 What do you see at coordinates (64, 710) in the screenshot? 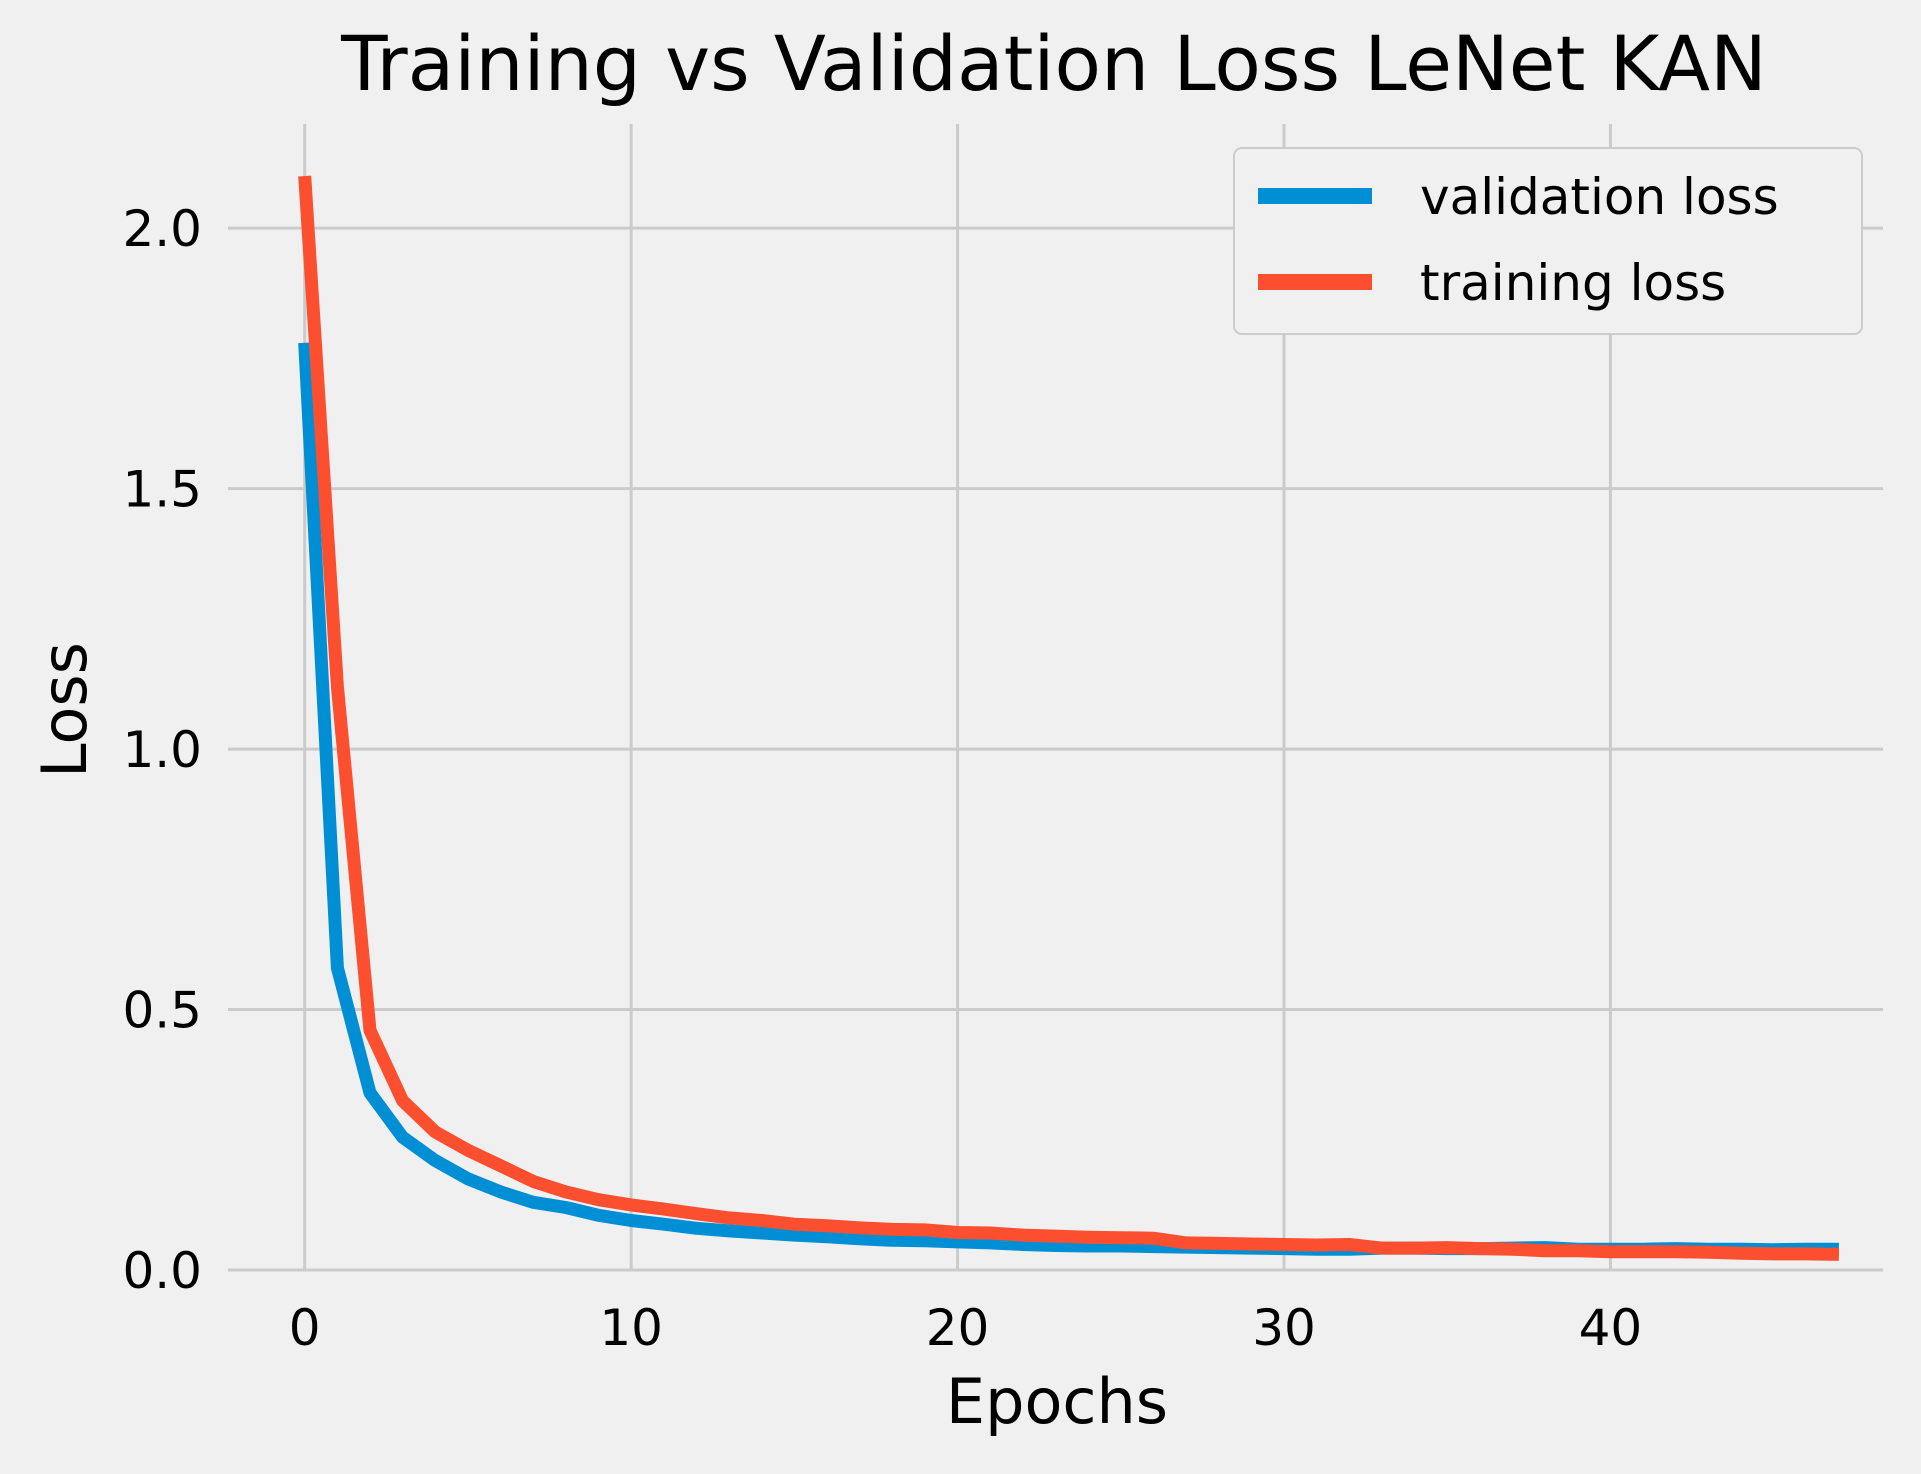
I see `y-axis-label: Loss` at bounding box center [64, 710].